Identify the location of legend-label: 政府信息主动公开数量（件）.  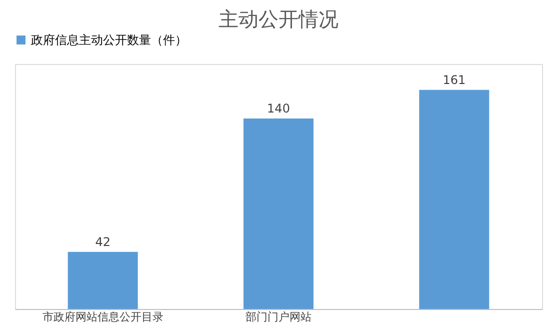
(109, 40).